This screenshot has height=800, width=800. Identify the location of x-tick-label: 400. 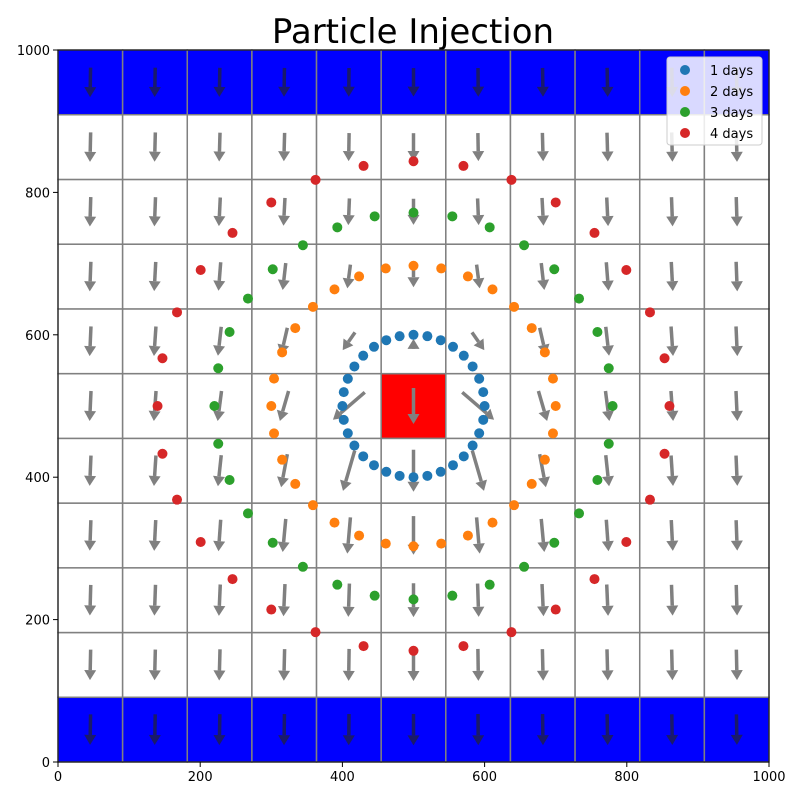
(342, 777).